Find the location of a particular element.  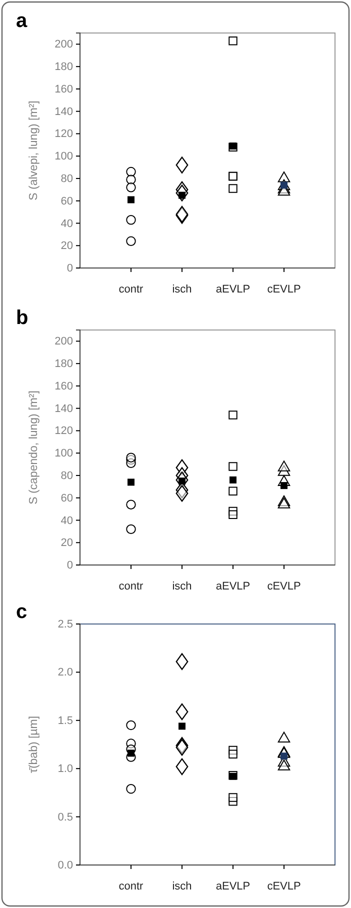

y-tick-label: 2.5 is located at coordinates (65, 624).